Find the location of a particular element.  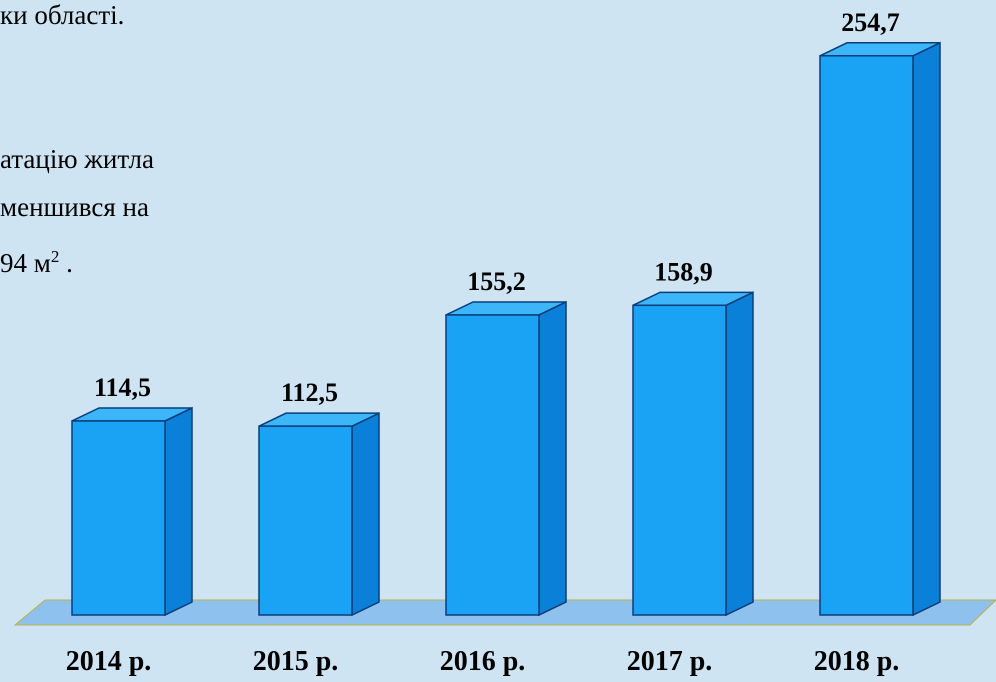

annotation-end: . is located at coordinates (66, 263).